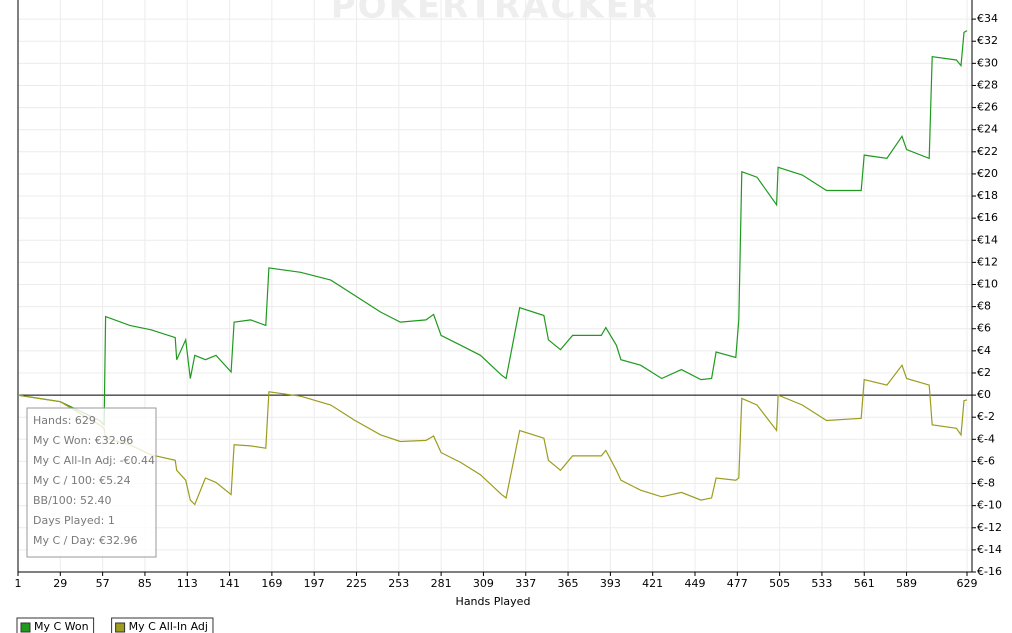 This screenshot has height=633, width=1012. Describe the element at coordinates (525, 583) in the screenshot. I see `x-tick-label: 337` at that location.